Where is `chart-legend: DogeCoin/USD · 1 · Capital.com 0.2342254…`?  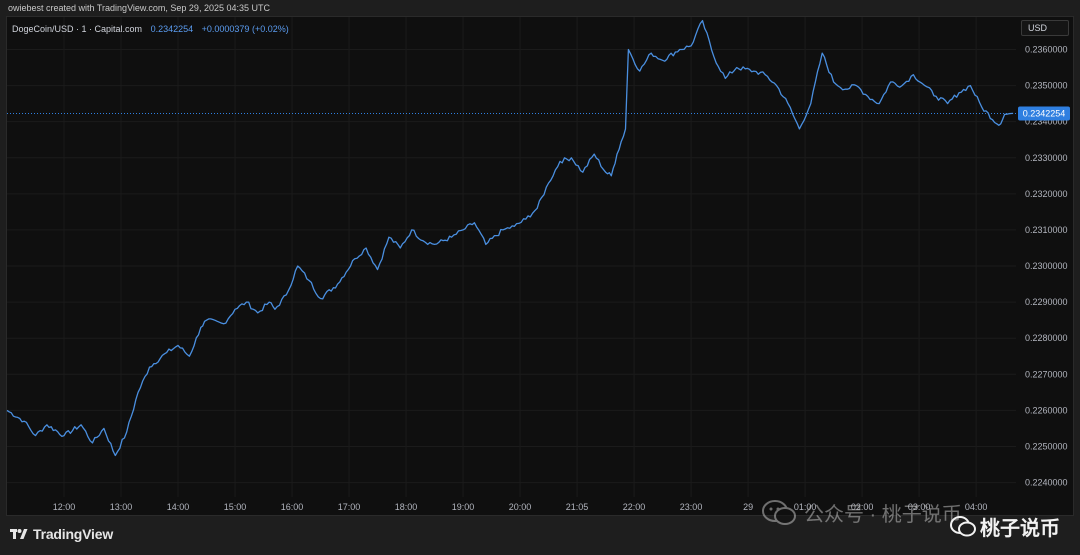
chart-legend: DogeCoin/USD · 1 · Capital.com 0.2342254… is located at coordinates (150, 29).